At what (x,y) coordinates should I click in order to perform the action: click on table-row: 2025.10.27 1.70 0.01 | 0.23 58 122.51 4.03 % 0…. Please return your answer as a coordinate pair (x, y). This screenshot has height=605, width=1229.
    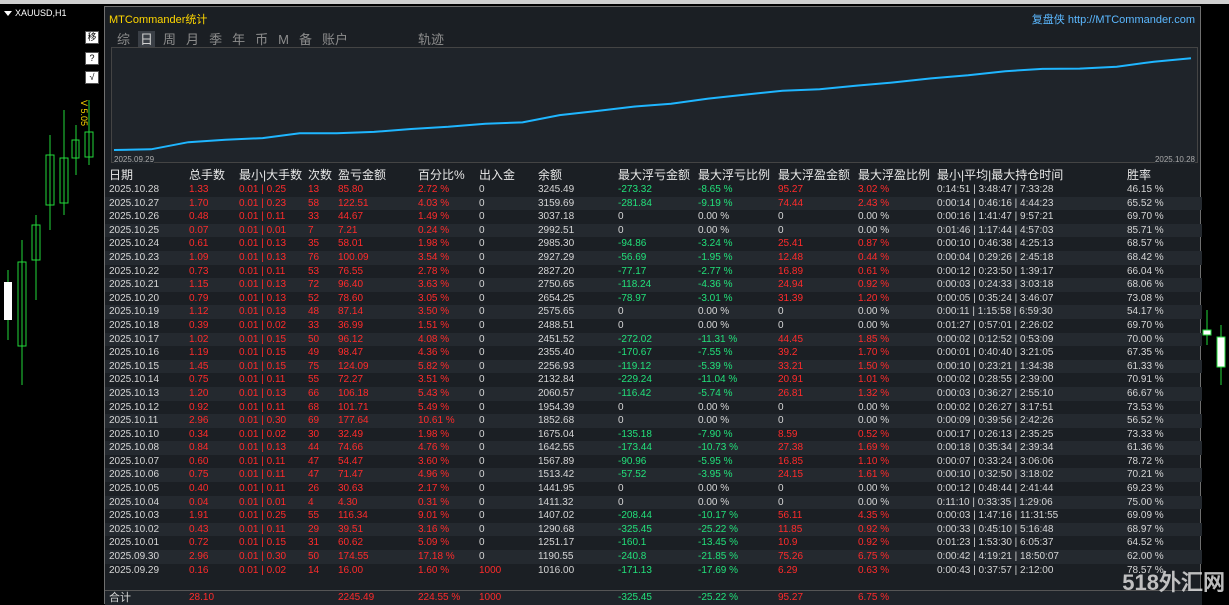
    Looking at the image, I should click on (653, 203).